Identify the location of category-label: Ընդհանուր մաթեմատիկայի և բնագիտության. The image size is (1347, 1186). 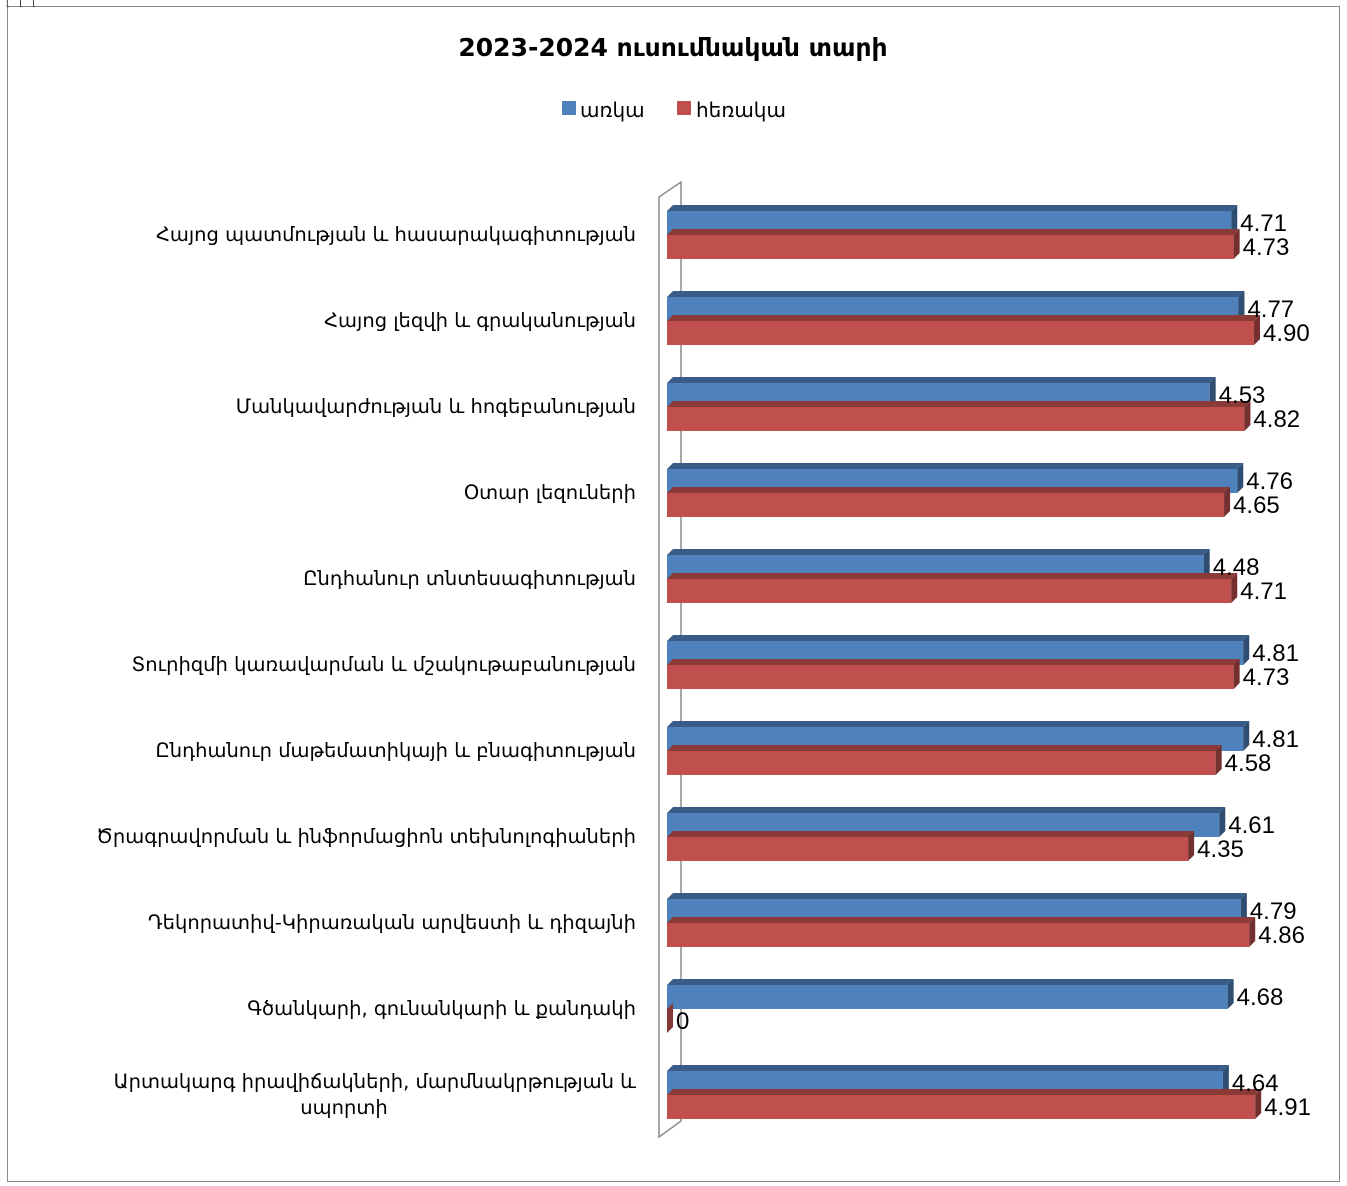
(396, 750).